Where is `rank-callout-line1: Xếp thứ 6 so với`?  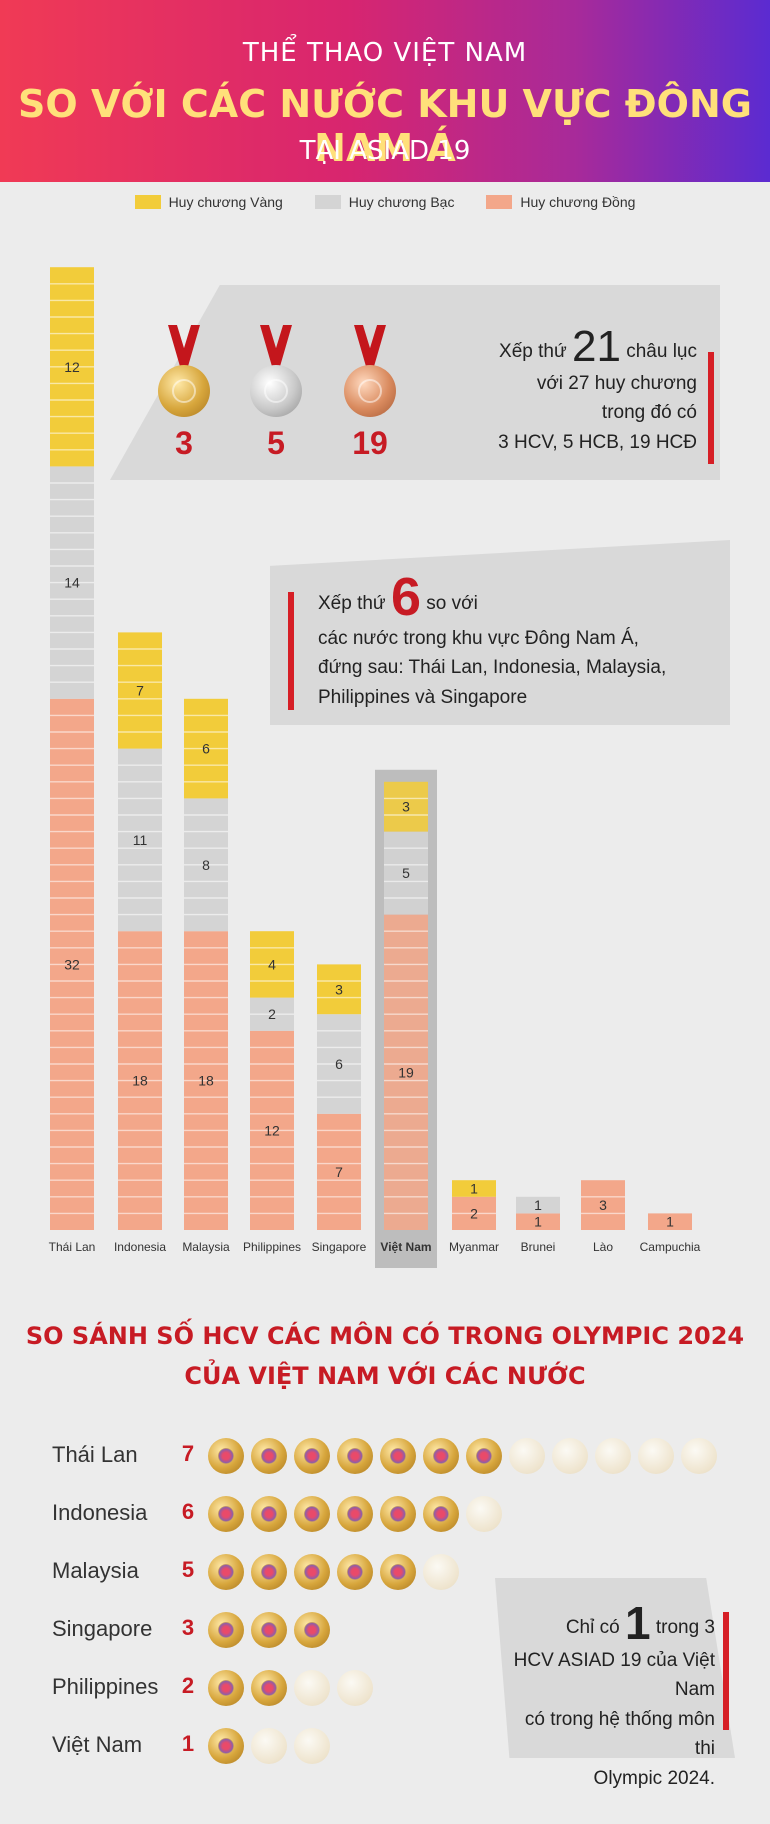 rank-callout-line1: Xếp thứ 6 so với is located at coordinates (518, 597).